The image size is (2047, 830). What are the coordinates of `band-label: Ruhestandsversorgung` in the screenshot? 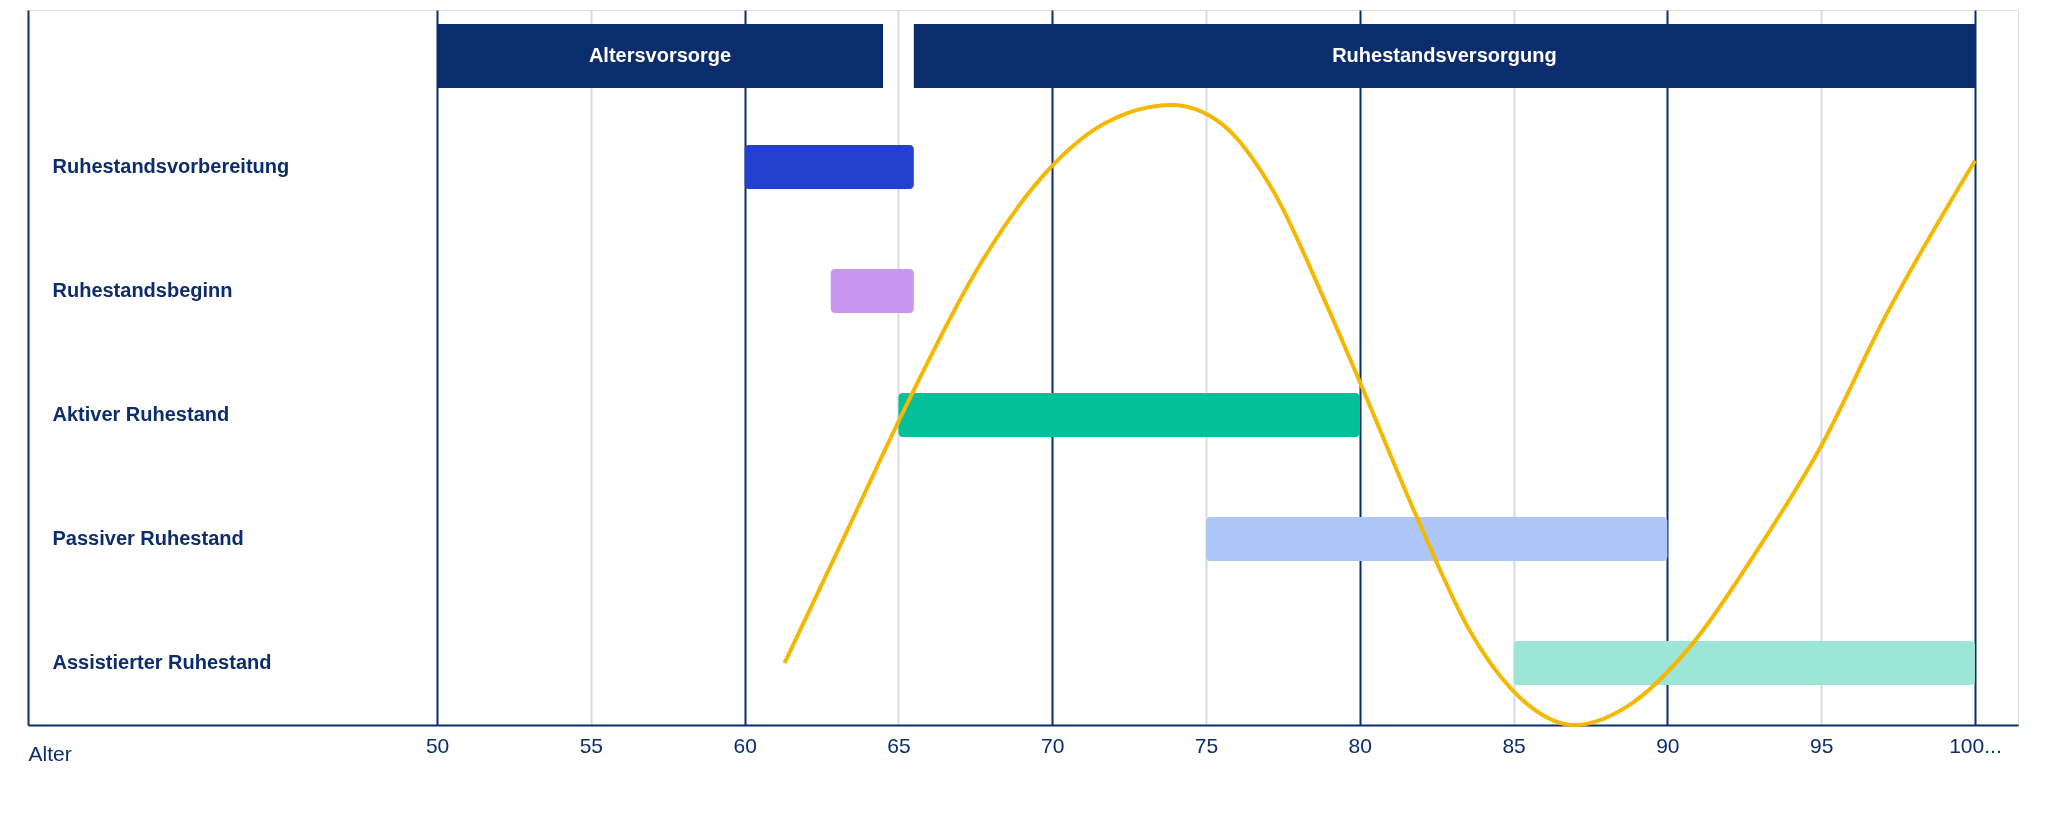 It's located at (1444, 55).